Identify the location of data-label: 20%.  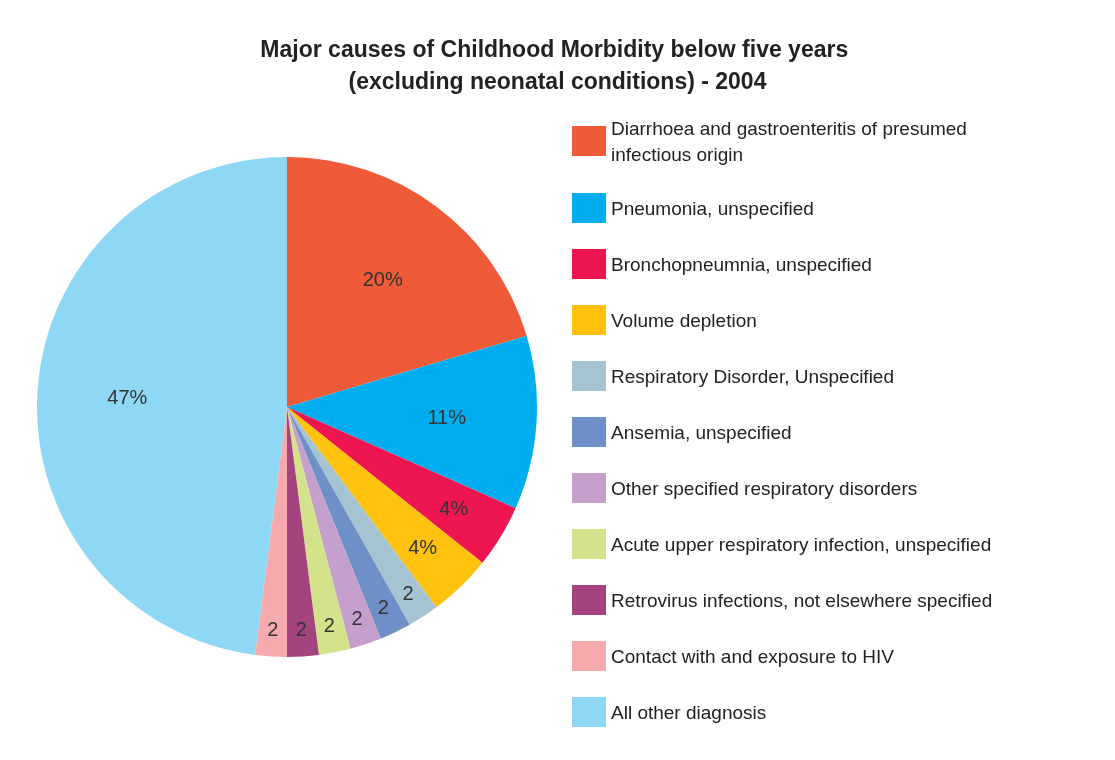
(382, 278).